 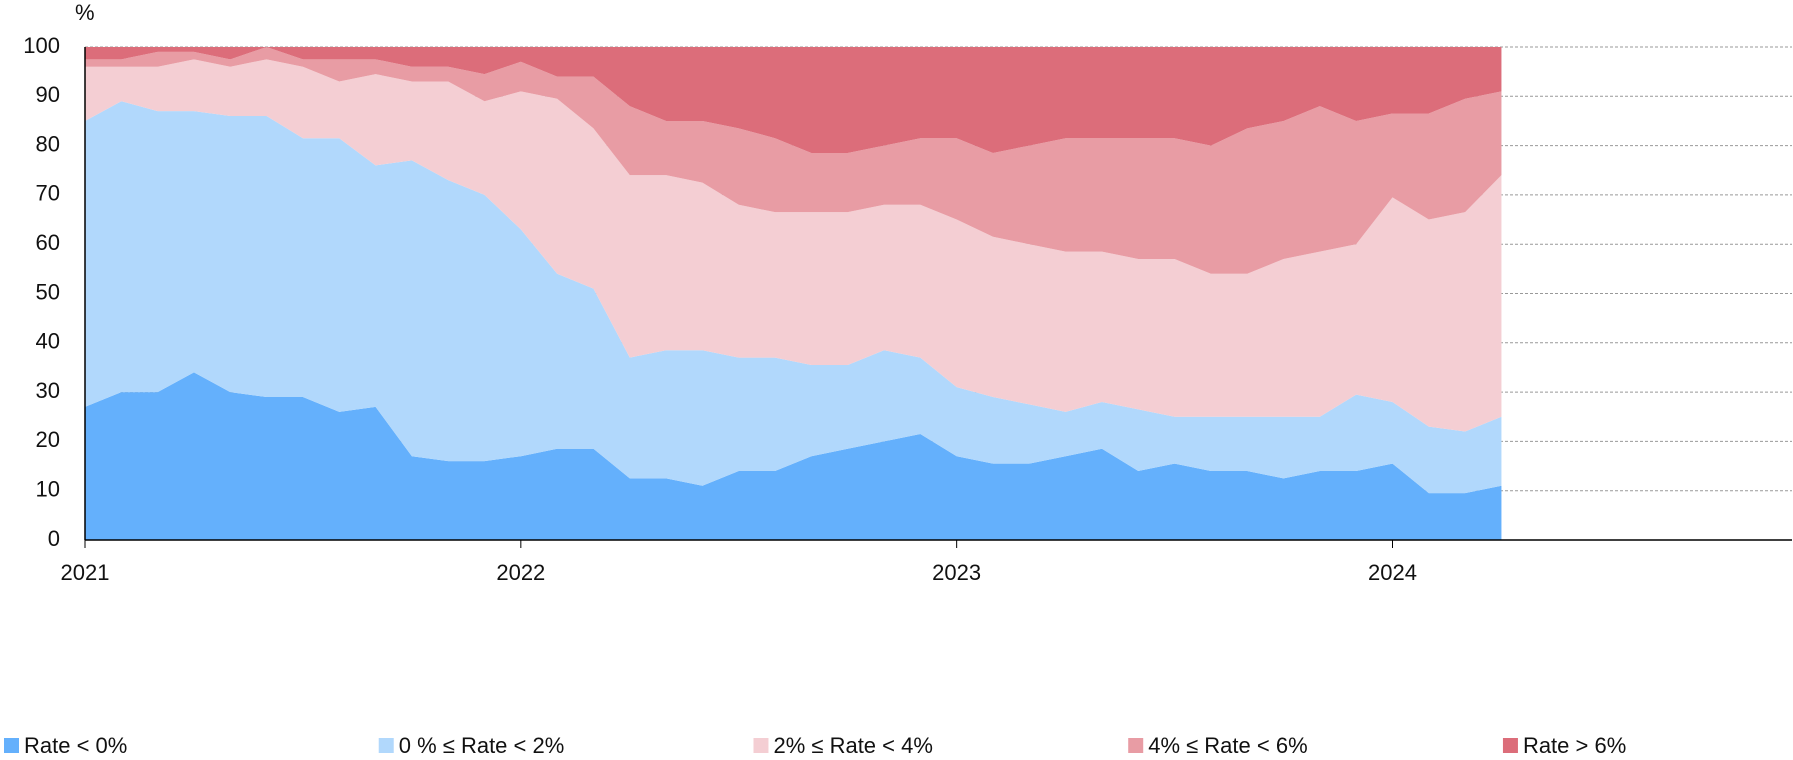 I want to click on y-tick-label: 0, so click(x=54, y=538).